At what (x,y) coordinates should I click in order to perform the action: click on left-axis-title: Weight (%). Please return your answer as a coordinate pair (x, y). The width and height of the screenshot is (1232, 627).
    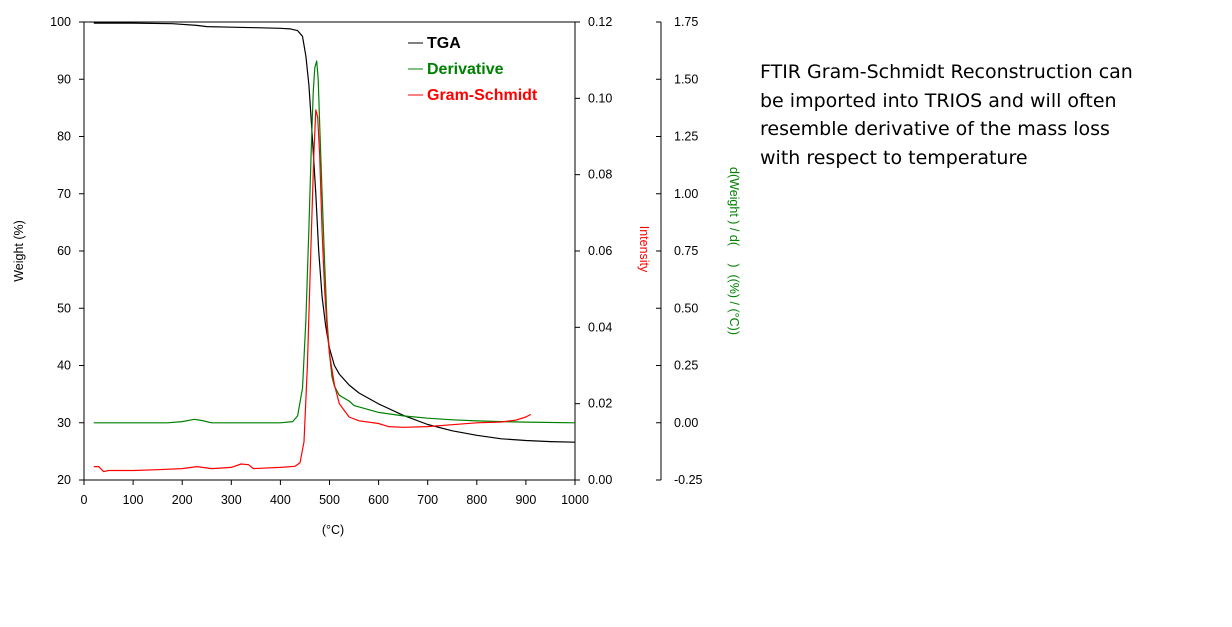
    Looking at the image, I should click on (19, 251).